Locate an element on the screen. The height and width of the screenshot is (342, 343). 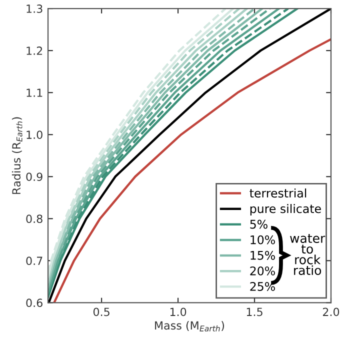
y-axis-title: Radius (R$_{Earth}$) is located at coordinates (17, 155).